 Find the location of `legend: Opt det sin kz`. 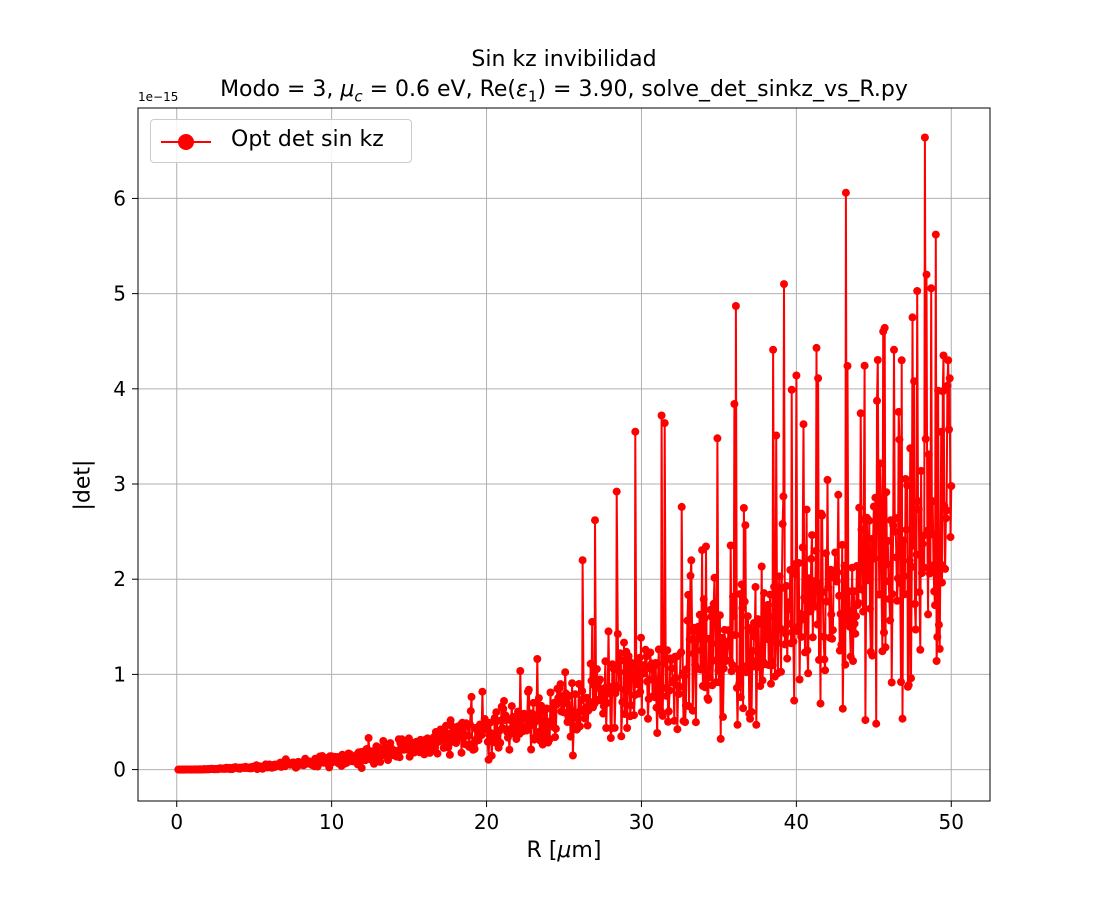

legend: Opt det sin kz is located at coordinates (281, 141).